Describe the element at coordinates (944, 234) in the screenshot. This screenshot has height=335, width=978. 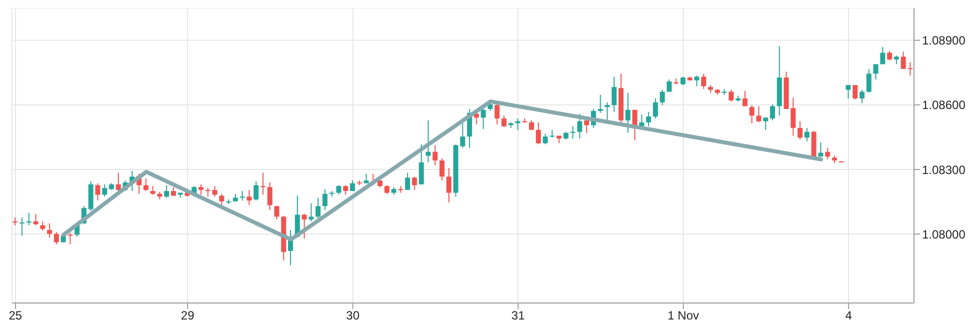
I see `y-tick-label: 1.08000` at that location.